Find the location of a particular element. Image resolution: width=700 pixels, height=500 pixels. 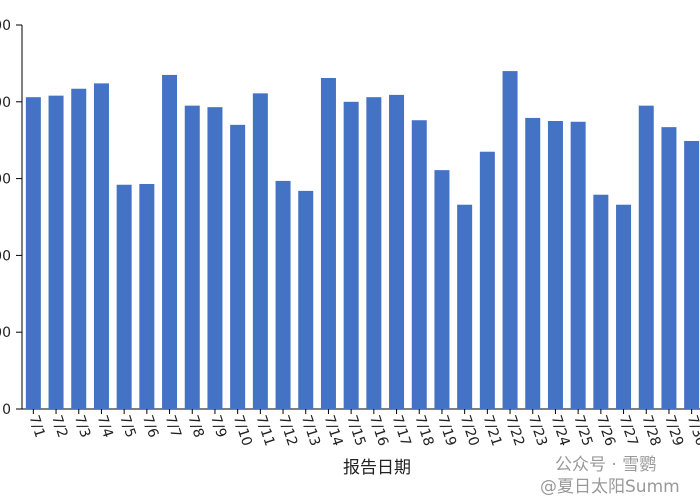

x-tick-label: 7/5 is located at coordinates (127, 426).